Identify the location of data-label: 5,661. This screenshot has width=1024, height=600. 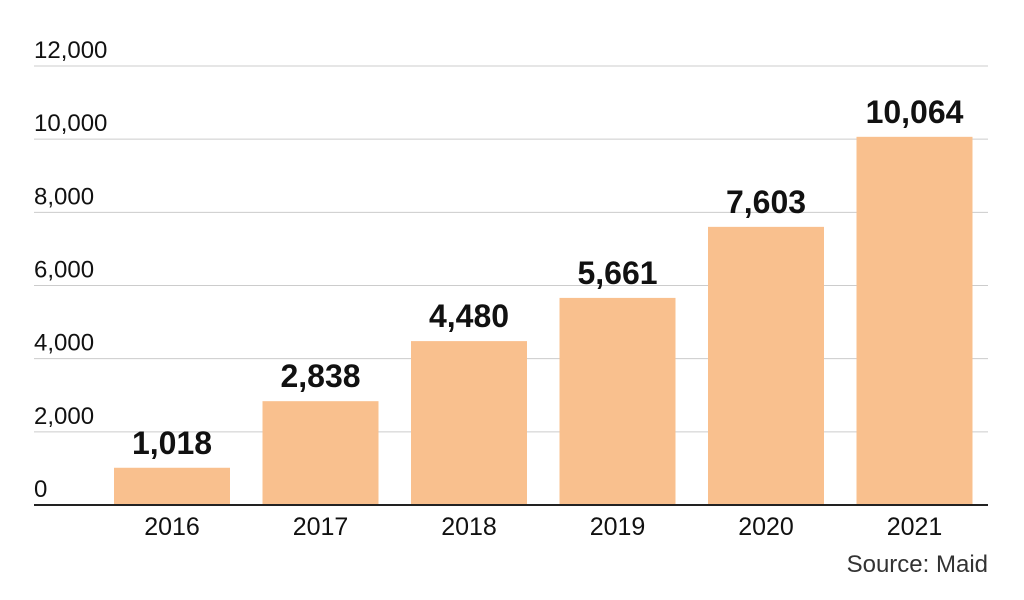
(617, 273).